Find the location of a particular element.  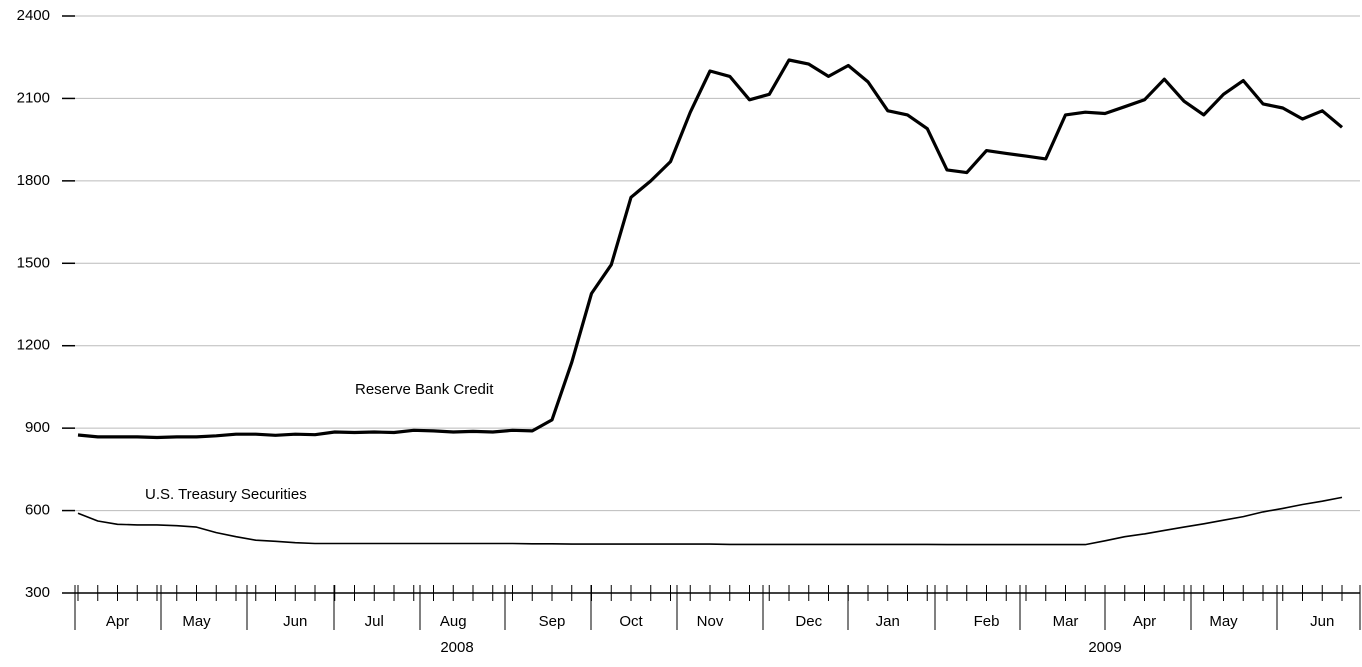

x-tick-label: Feb is located at coordinates (987, 621).